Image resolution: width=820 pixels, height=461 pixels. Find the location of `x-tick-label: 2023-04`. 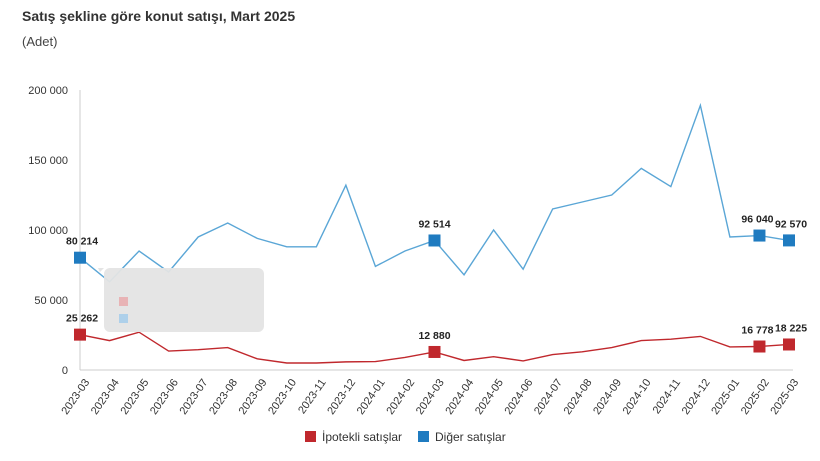

x-tick-label: 2023-04 is located at coordinates (105, 397).